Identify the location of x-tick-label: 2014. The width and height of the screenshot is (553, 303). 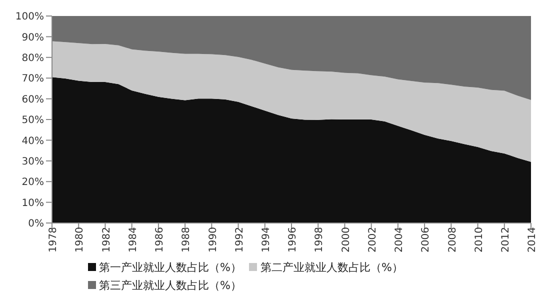
(532, 239).